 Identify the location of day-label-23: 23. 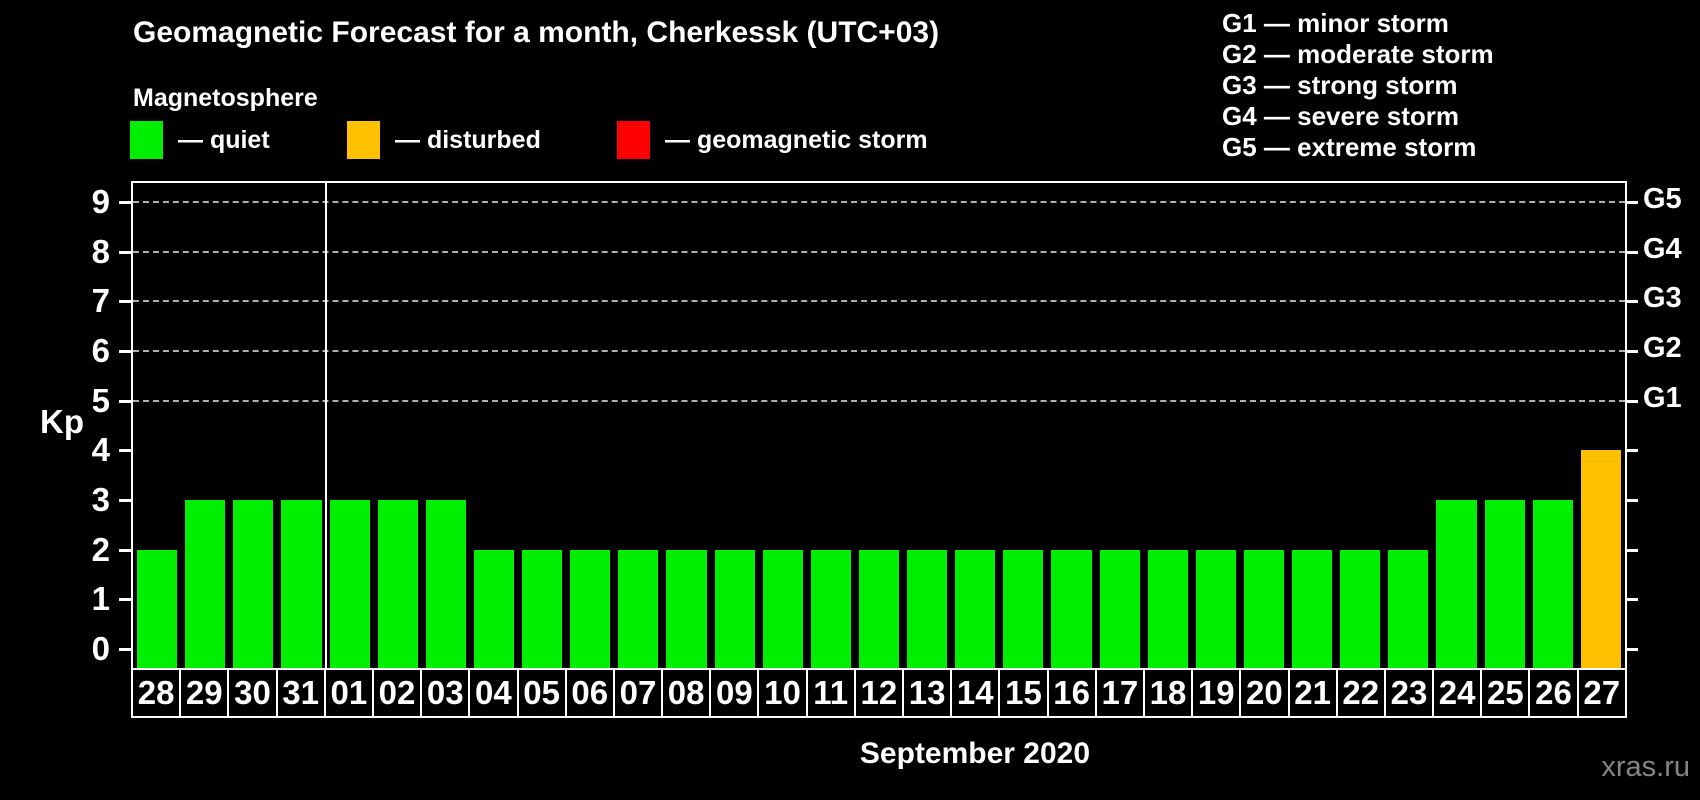
(1407, 693).